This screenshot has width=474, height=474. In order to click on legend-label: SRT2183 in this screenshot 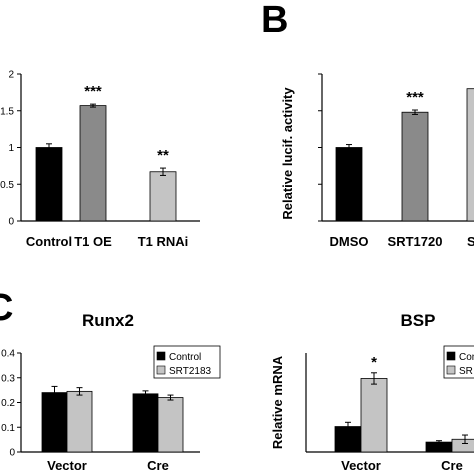, I will do `click(190, 371)`.